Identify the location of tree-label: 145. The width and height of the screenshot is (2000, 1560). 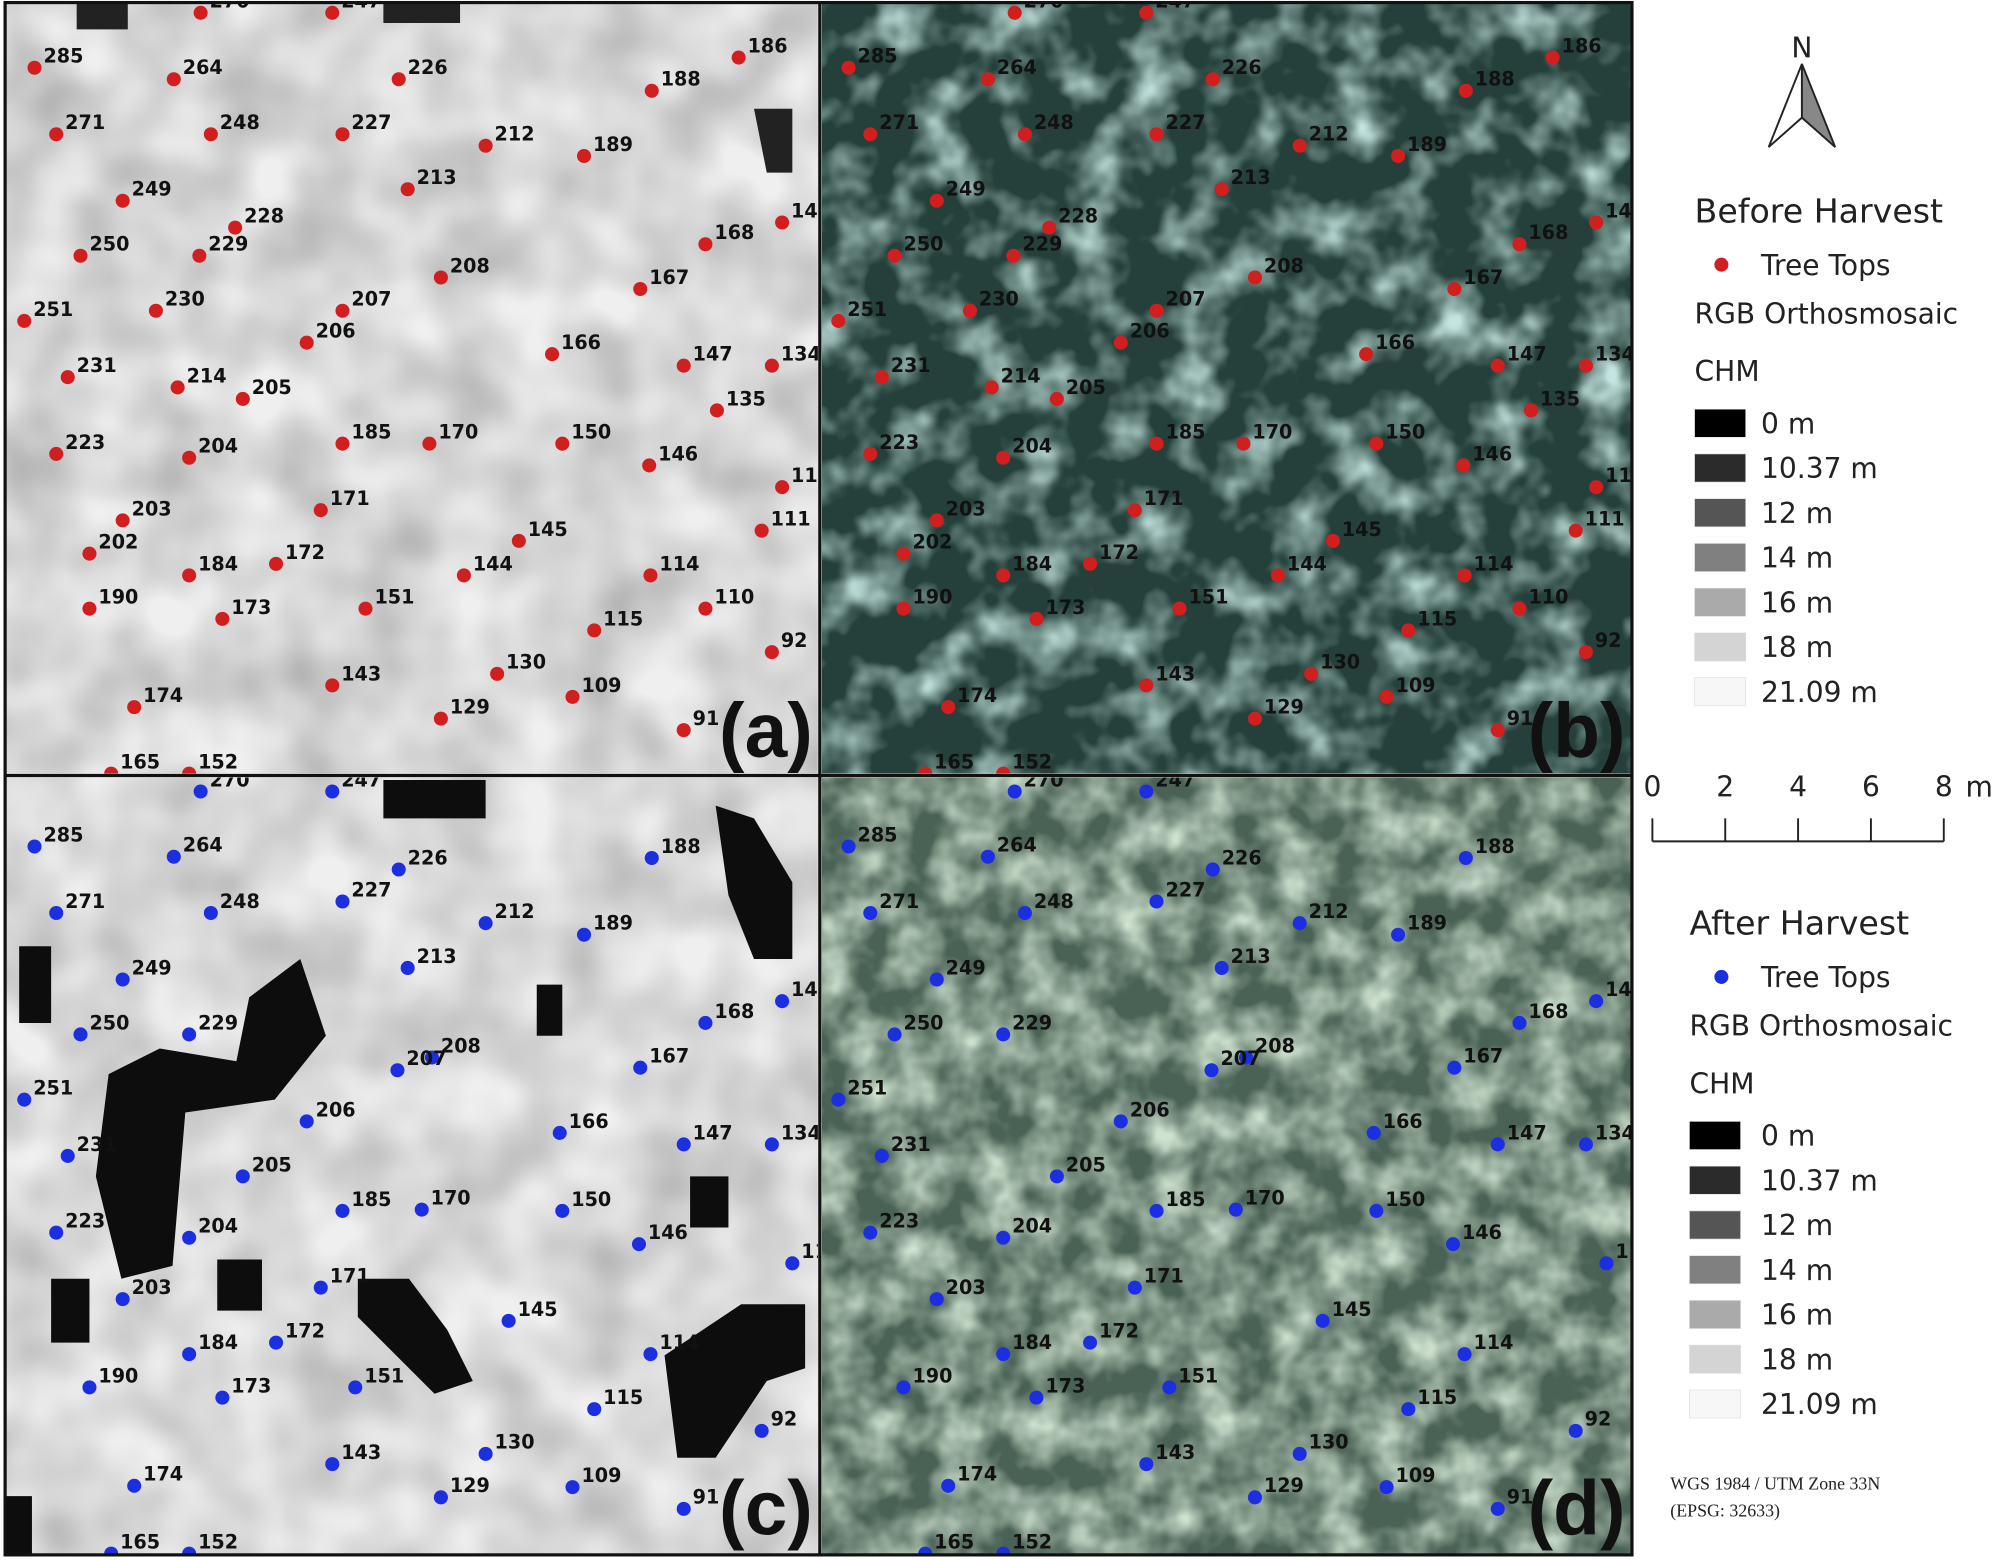
(1352, 1309).